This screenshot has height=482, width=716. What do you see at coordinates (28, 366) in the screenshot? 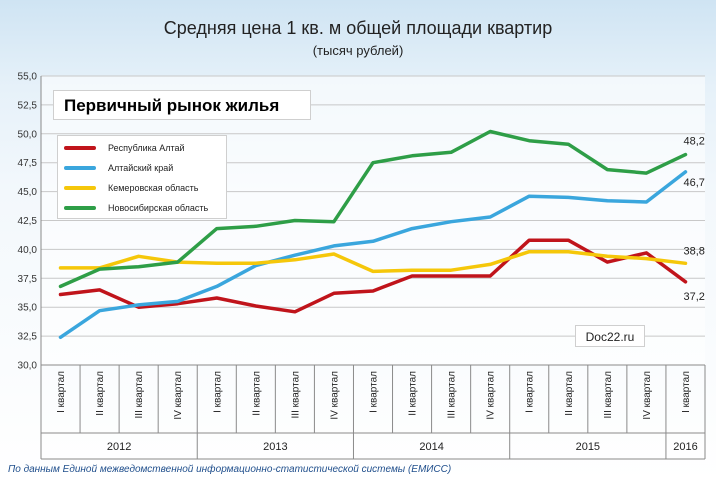
I see `y-tick-label: 30,0` at bounding box center [28, 366].